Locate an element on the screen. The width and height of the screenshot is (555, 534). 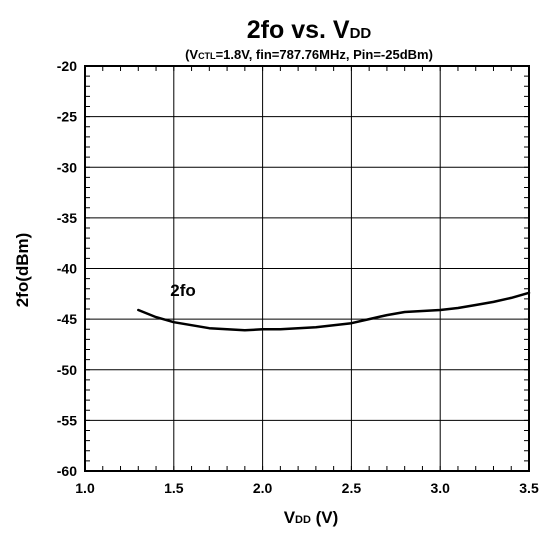
x-tick-label-1: 1.5 is located at coordinates (174, 488).